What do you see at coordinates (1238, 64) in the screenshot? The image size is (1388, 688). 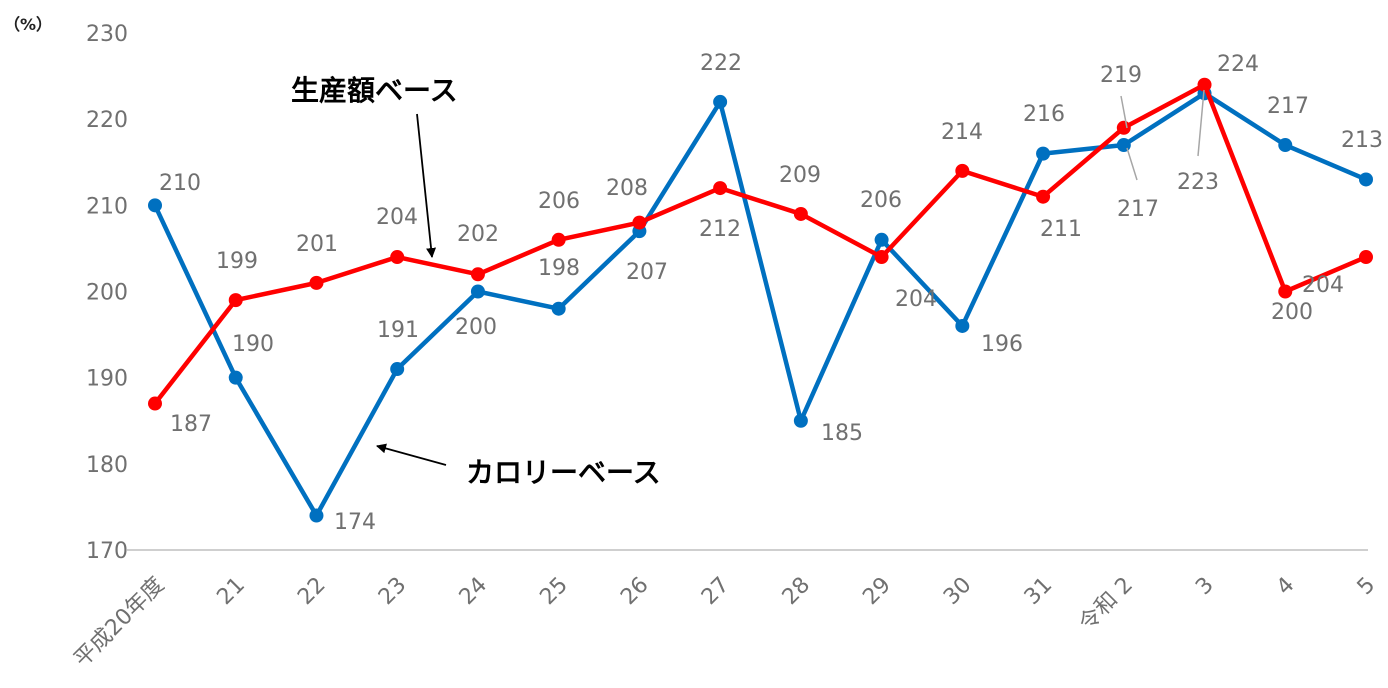 I see `data-label: 224` at bounding box center [1238, 64].